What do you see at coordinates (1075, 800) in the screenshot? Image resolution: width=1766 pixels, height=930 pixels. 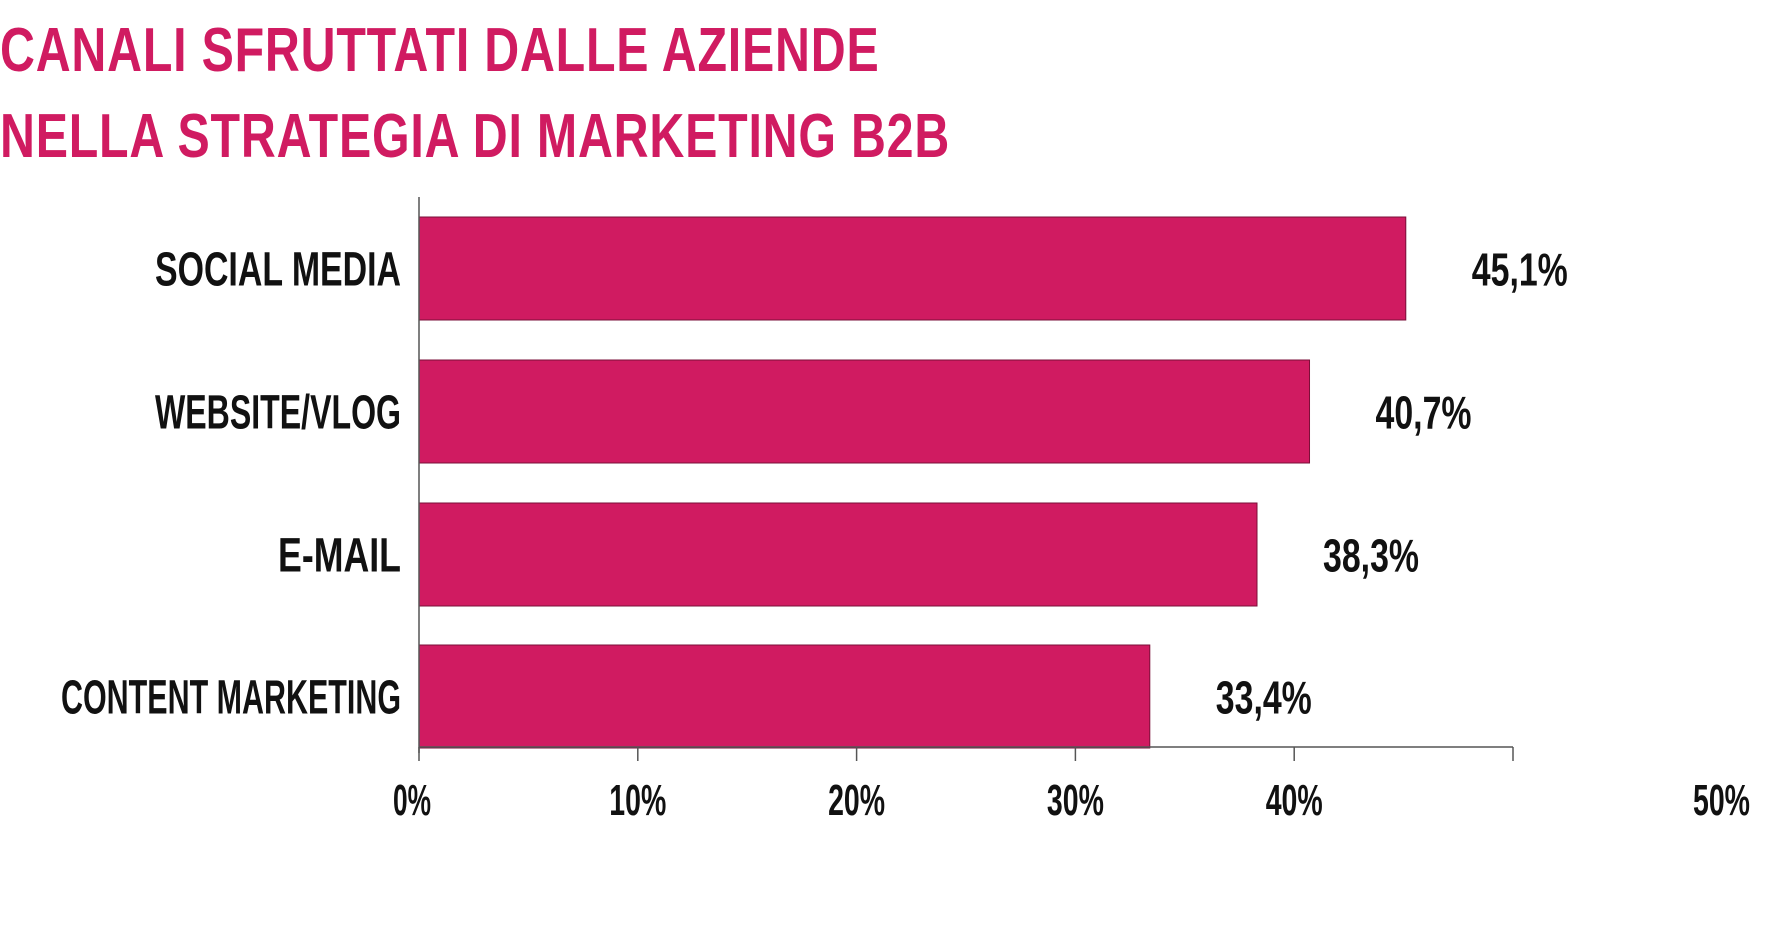 I see `x-tick-label: 30%` at bounding box center [1075, 800].